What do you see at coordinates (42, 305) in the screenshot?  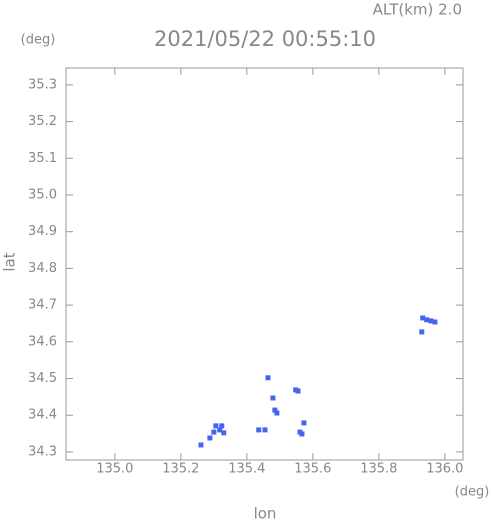 I see `y-tick-label: 34.7` at bounding box center [42, 305].